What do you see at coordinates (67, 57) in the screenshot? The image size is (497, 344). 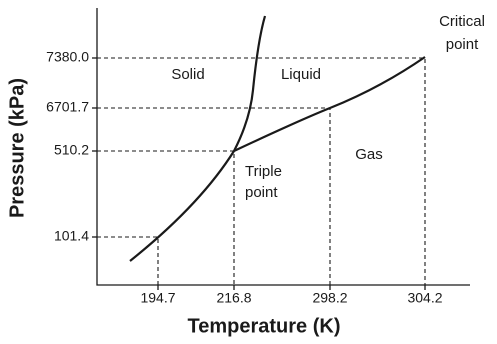 I see `y-tick-label: 7380.0` at bounding box center [67, 57].